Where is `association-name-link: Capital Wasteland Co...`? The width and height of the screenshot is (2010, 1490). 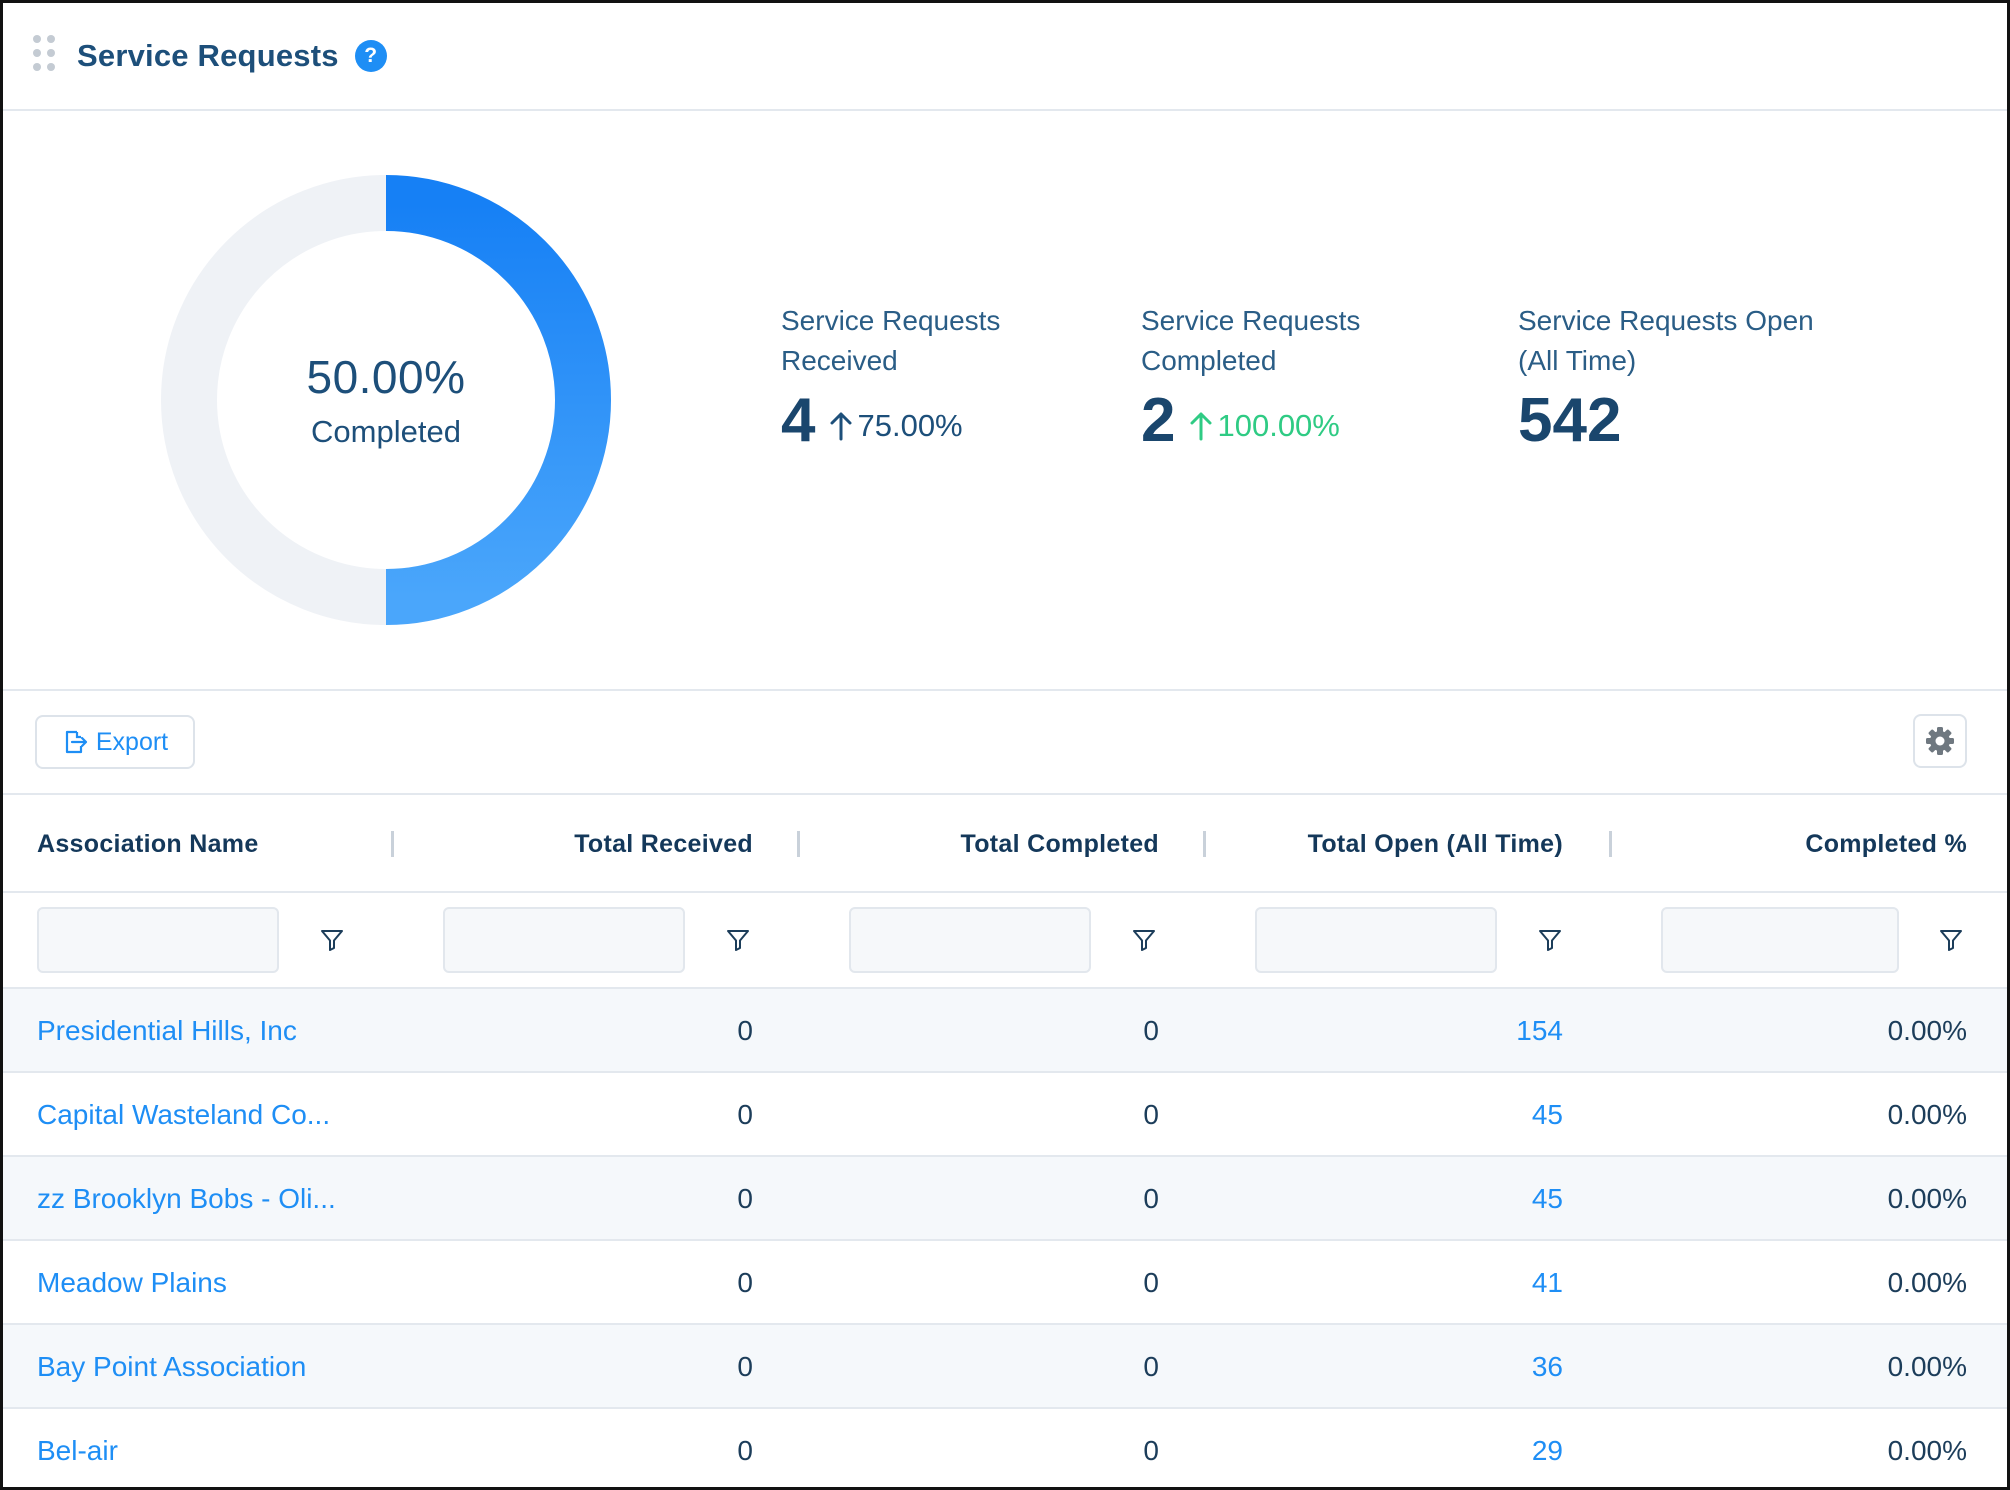 association-name-link: Capital Wasteland Co... is located at coordinates (184, 1114).